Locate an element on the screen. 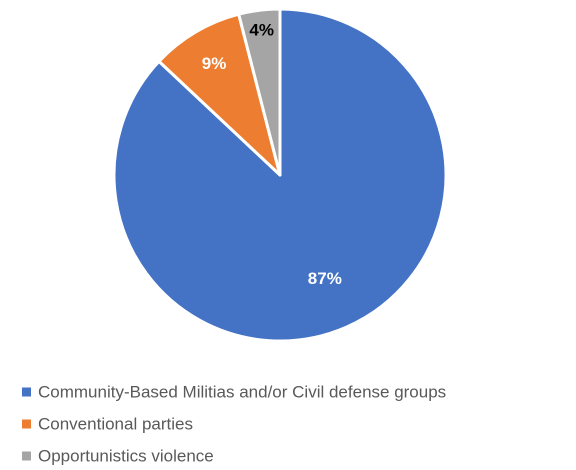 The width and height of the screenshot is (576, 470). data-label-3: 4% is located at coordinates (261, 30).